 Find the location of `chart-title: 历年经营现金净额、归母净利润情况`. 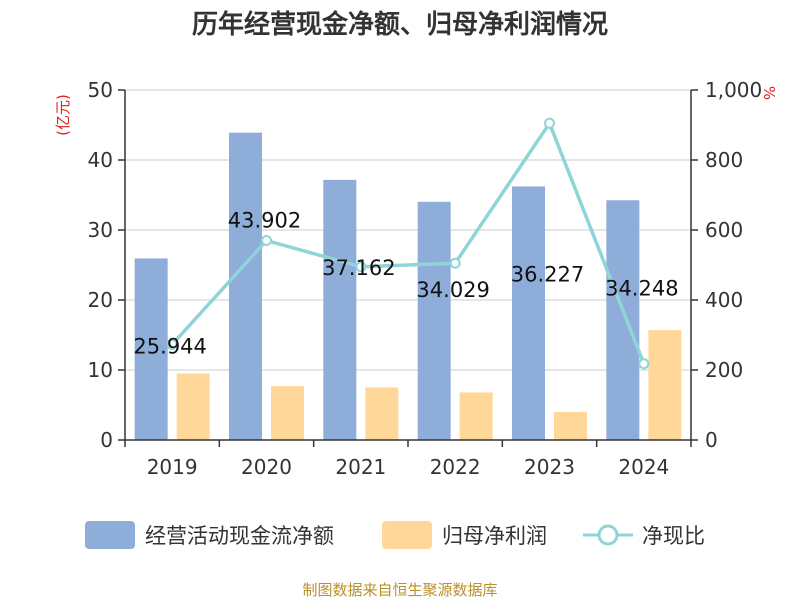

chart-title: 历年经营现金净额、归母净利润情况 is located at coordinates (400, 24).